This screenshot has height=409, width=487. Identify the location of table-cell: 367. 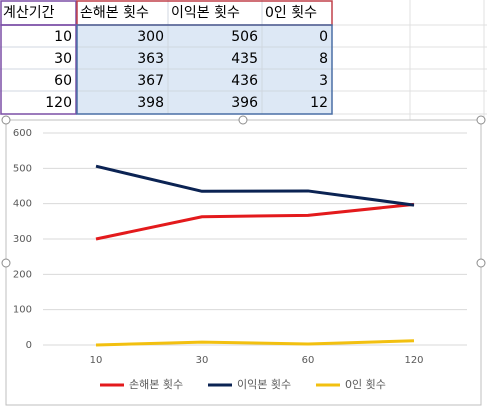
(150, 81).